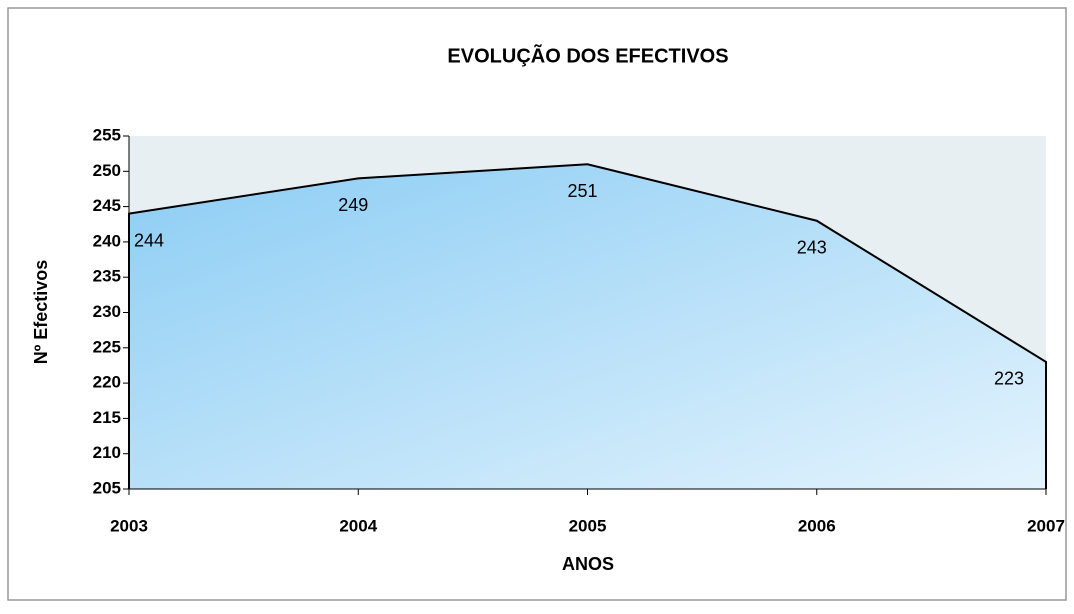 Image resolution: width=1074 pixels, height=614 pixels. I want to click on y-tick-label: 210, so click(107, 452).